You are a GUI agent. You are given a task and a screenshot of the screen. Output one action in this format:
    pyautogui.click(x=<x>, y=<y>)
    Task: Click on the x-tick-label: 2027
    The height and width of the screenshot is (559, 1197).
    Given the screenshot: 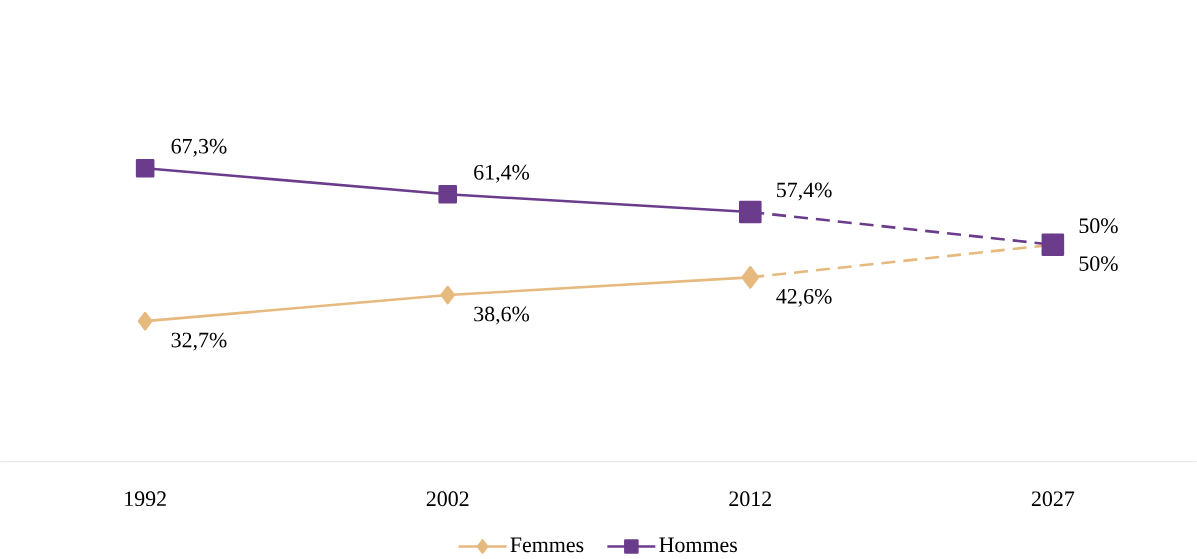 What is the action you would take?
    pyautogui.click(x=1053, y=499)
    